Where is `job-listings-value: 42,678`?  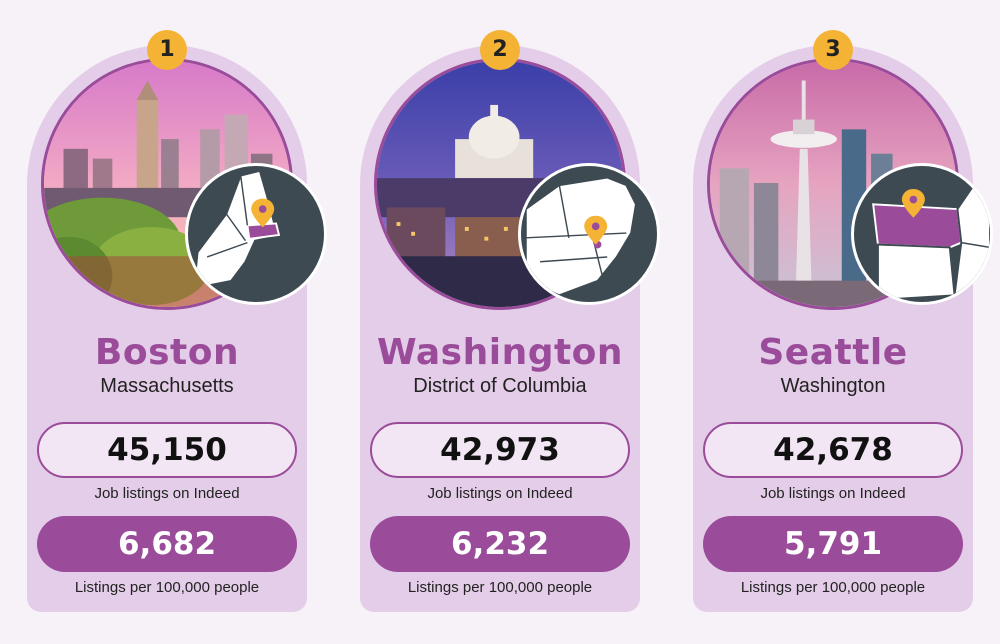 job-listings-value: 42,678 is located at coordinates (833, 450).